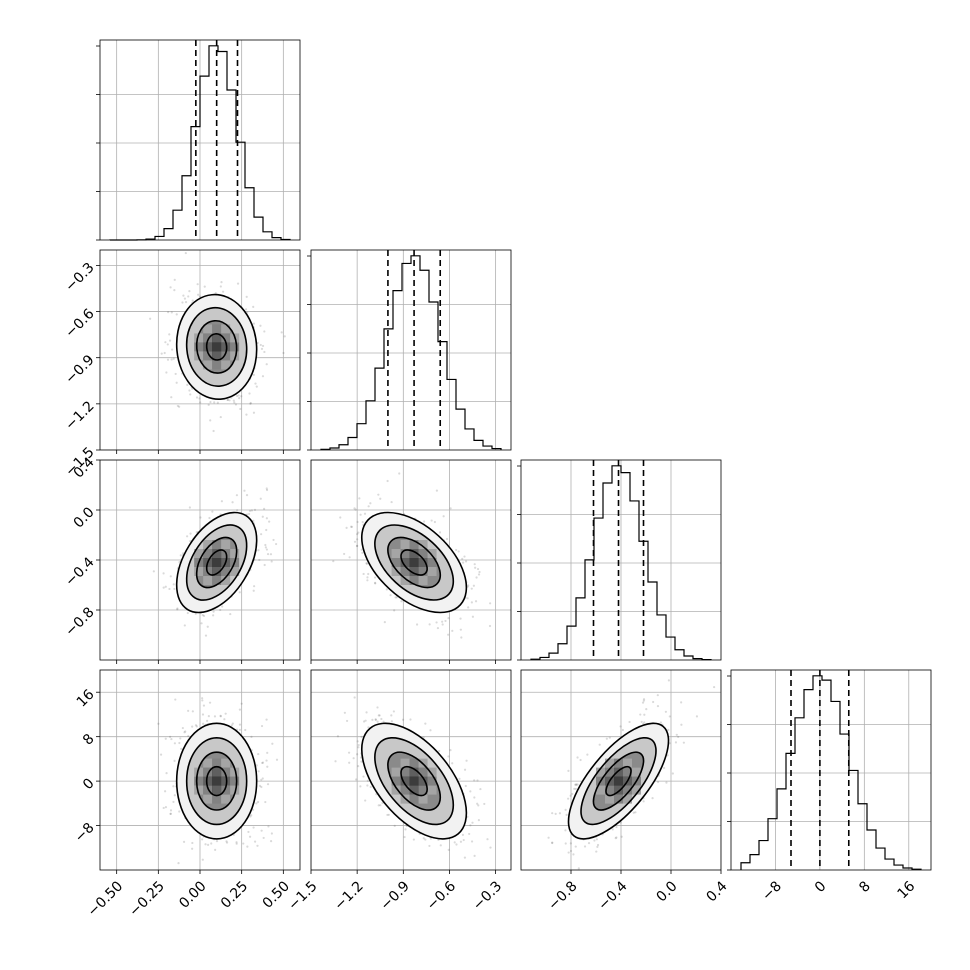  I want to click on x-tick-label: 0.50, so click(276, 894).